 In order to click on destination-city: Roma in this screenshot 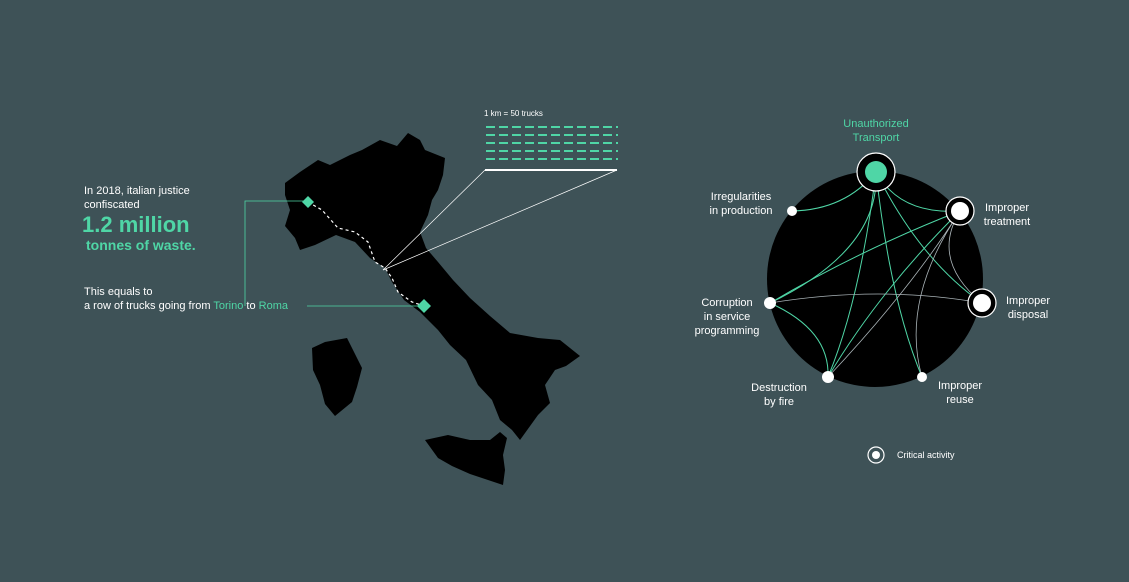, I will do `click(273, 306)`.